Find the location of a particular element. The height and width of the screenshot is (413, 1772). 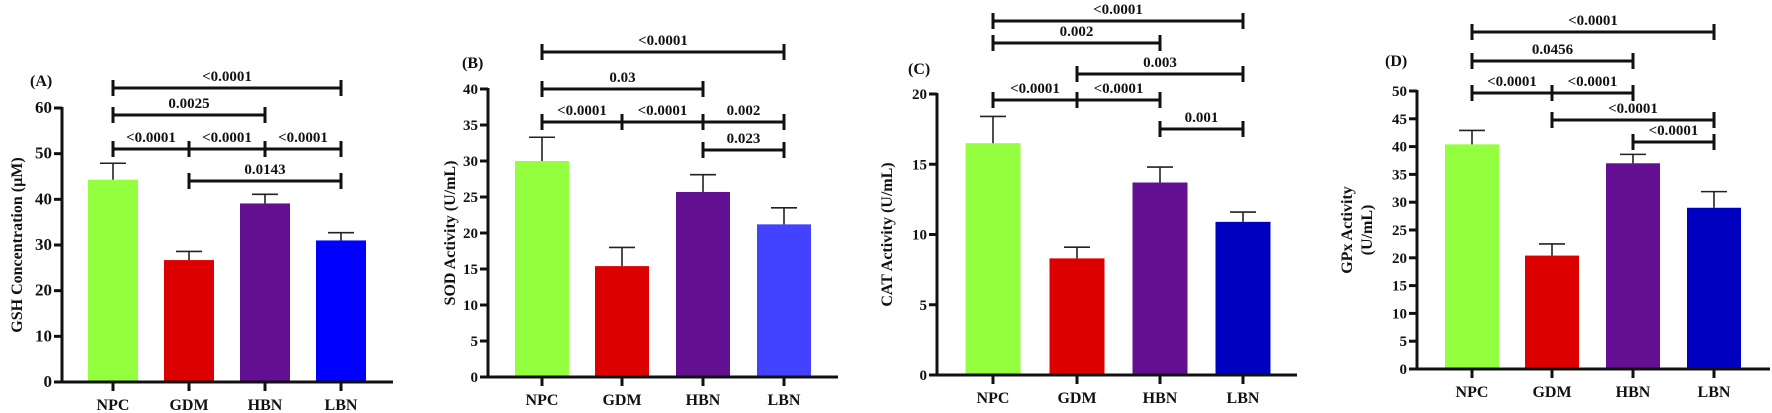

p-value-label: 0.001 is located at coordinates (1202, 118).